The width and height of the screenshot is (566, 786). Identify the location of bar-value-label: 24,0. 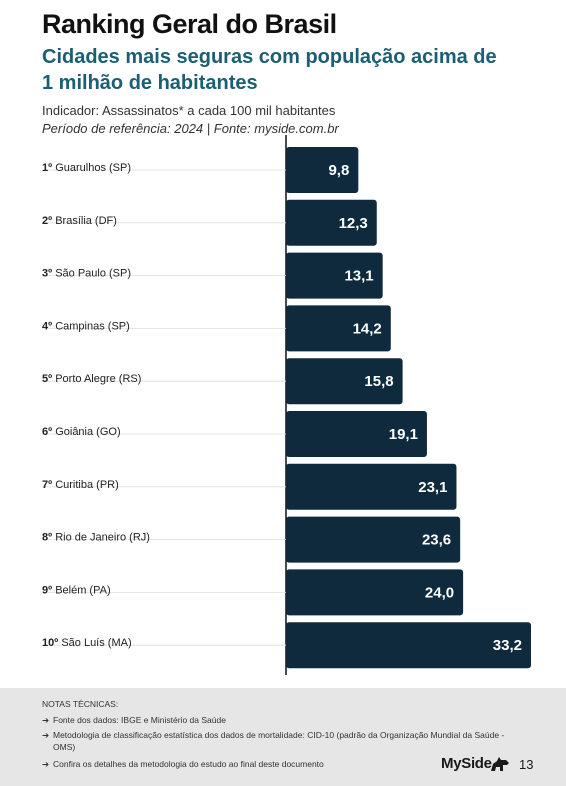
(439, 592).